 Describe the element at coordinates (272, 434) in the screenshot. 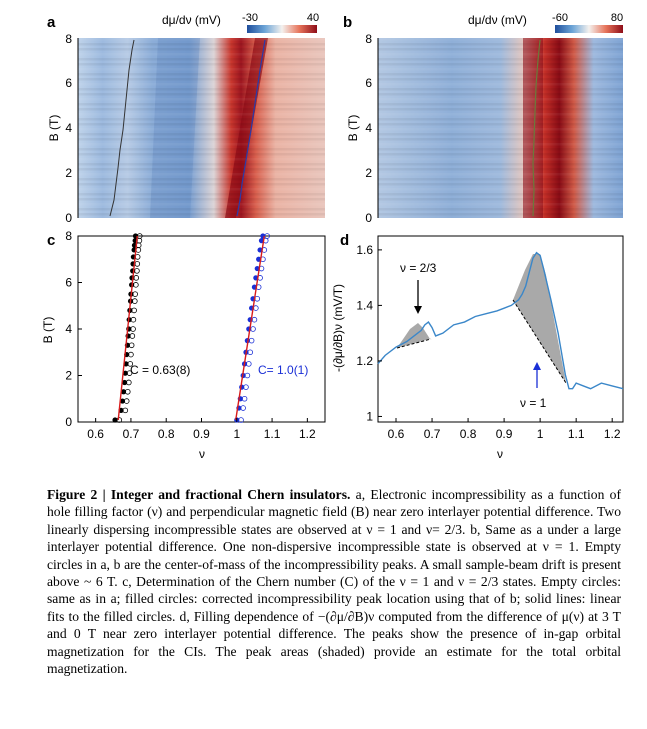

I see `xtick-label-c: 1.1` at that location.